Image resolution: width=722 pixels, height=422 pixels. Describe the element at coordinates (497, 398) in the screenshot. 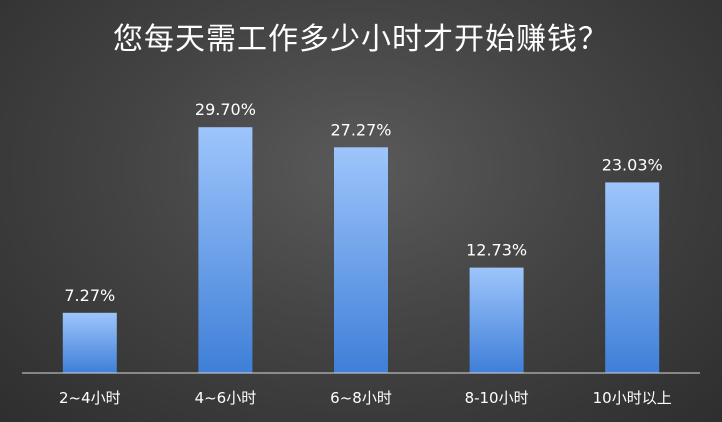

I see `x-tick-label-4: 8-10小时` at that location.